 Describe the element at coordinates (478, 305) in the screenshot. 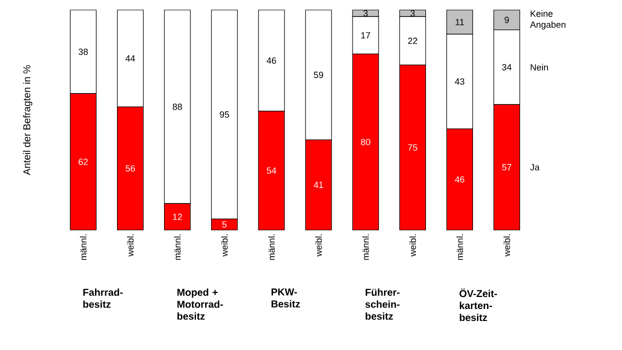

I see `text: ÖV-Zeit- karten- besitz` at that location.